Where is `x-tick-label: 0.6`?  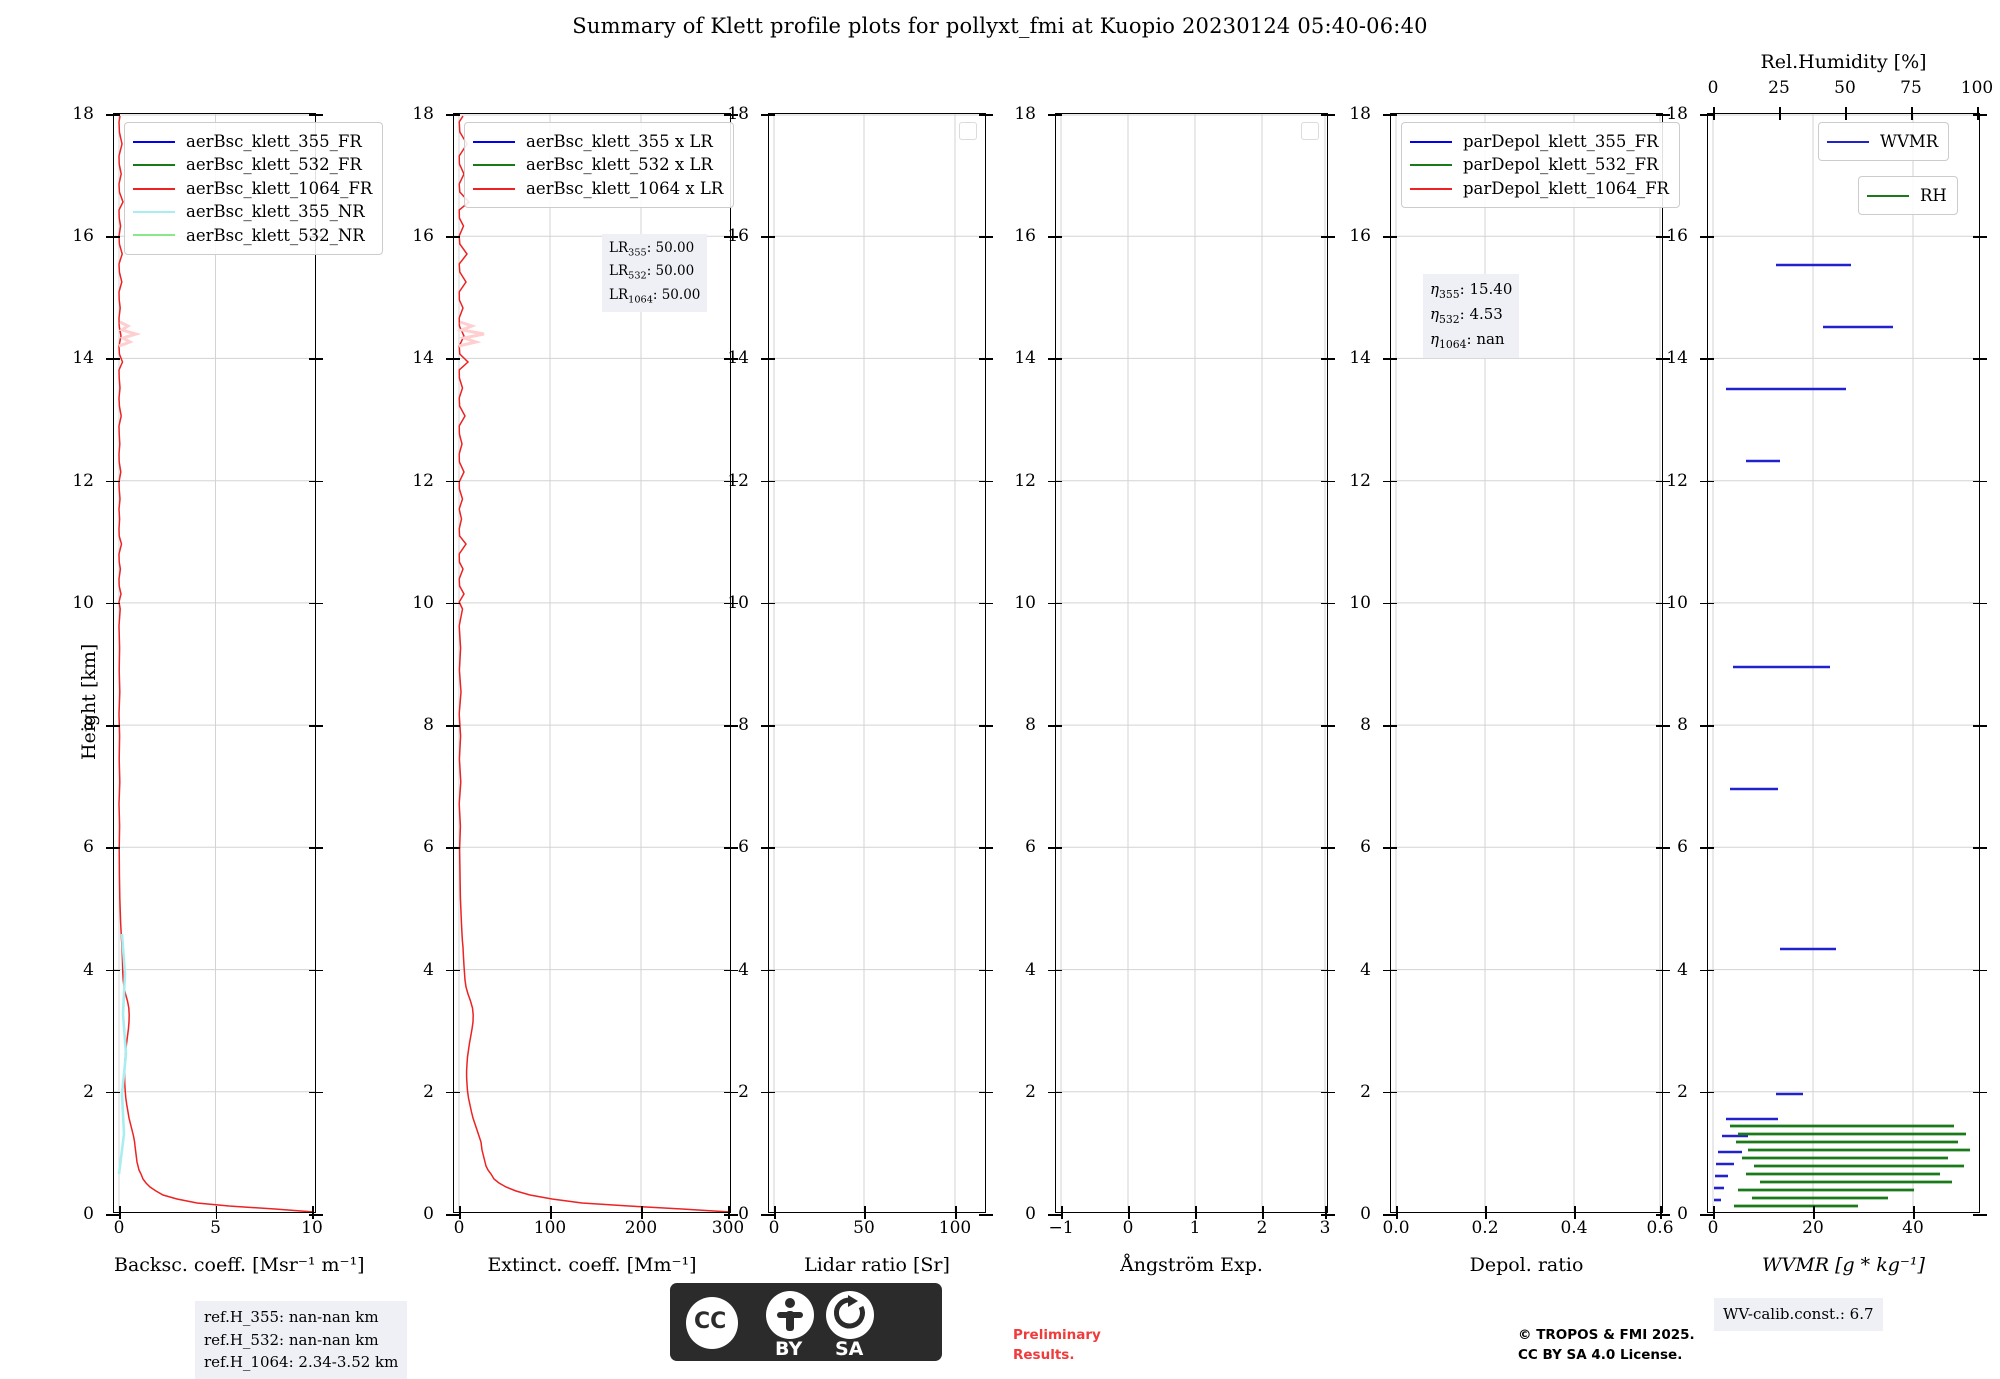 x-tick-label: 0.6 is located at coordinates (1660, 1228).